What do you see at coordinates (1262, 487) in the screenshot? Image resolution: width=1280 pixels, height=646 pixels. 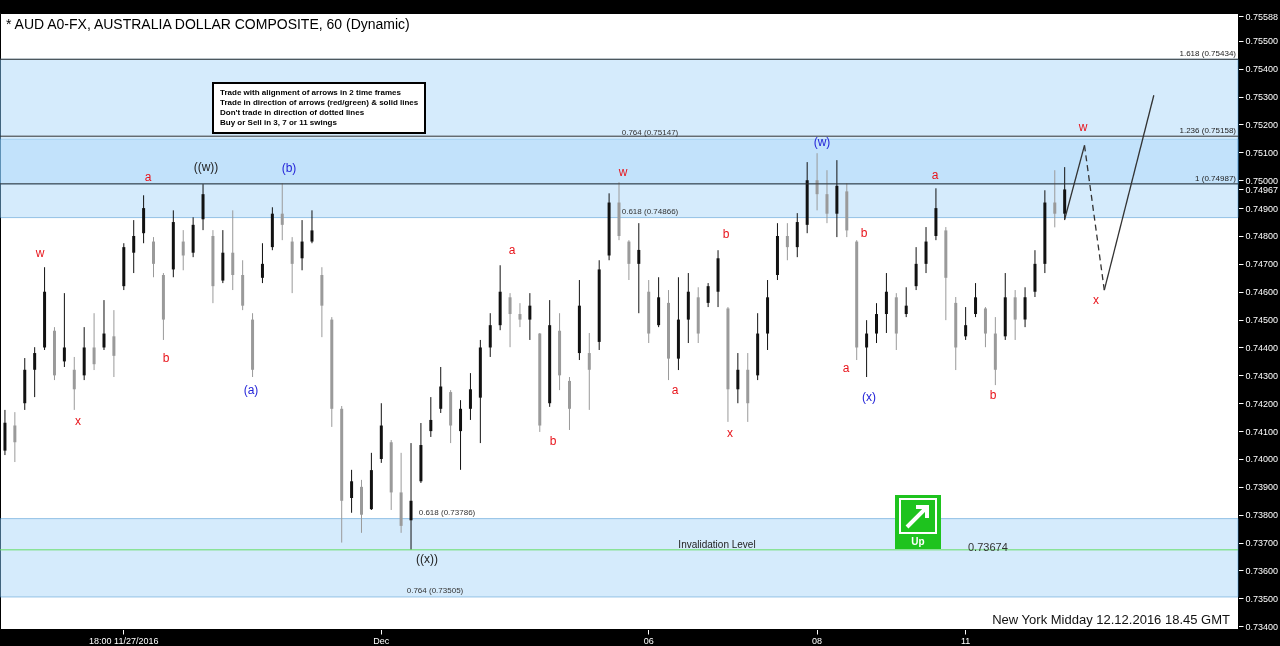 I see `y-tick-label: 0.73900` at bounding box center [1262, 487].